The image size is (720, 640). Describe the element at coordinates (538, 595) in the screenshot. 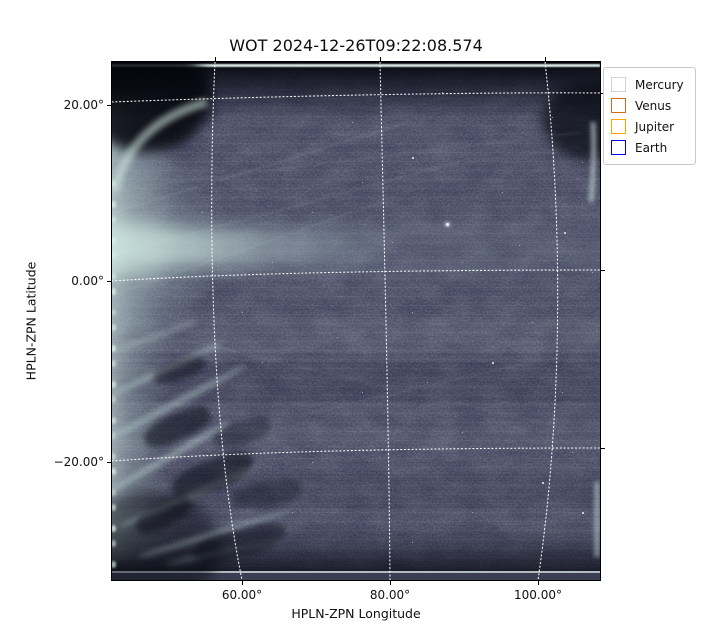

I see `x-tick-label-100: 100.00°` at that location.